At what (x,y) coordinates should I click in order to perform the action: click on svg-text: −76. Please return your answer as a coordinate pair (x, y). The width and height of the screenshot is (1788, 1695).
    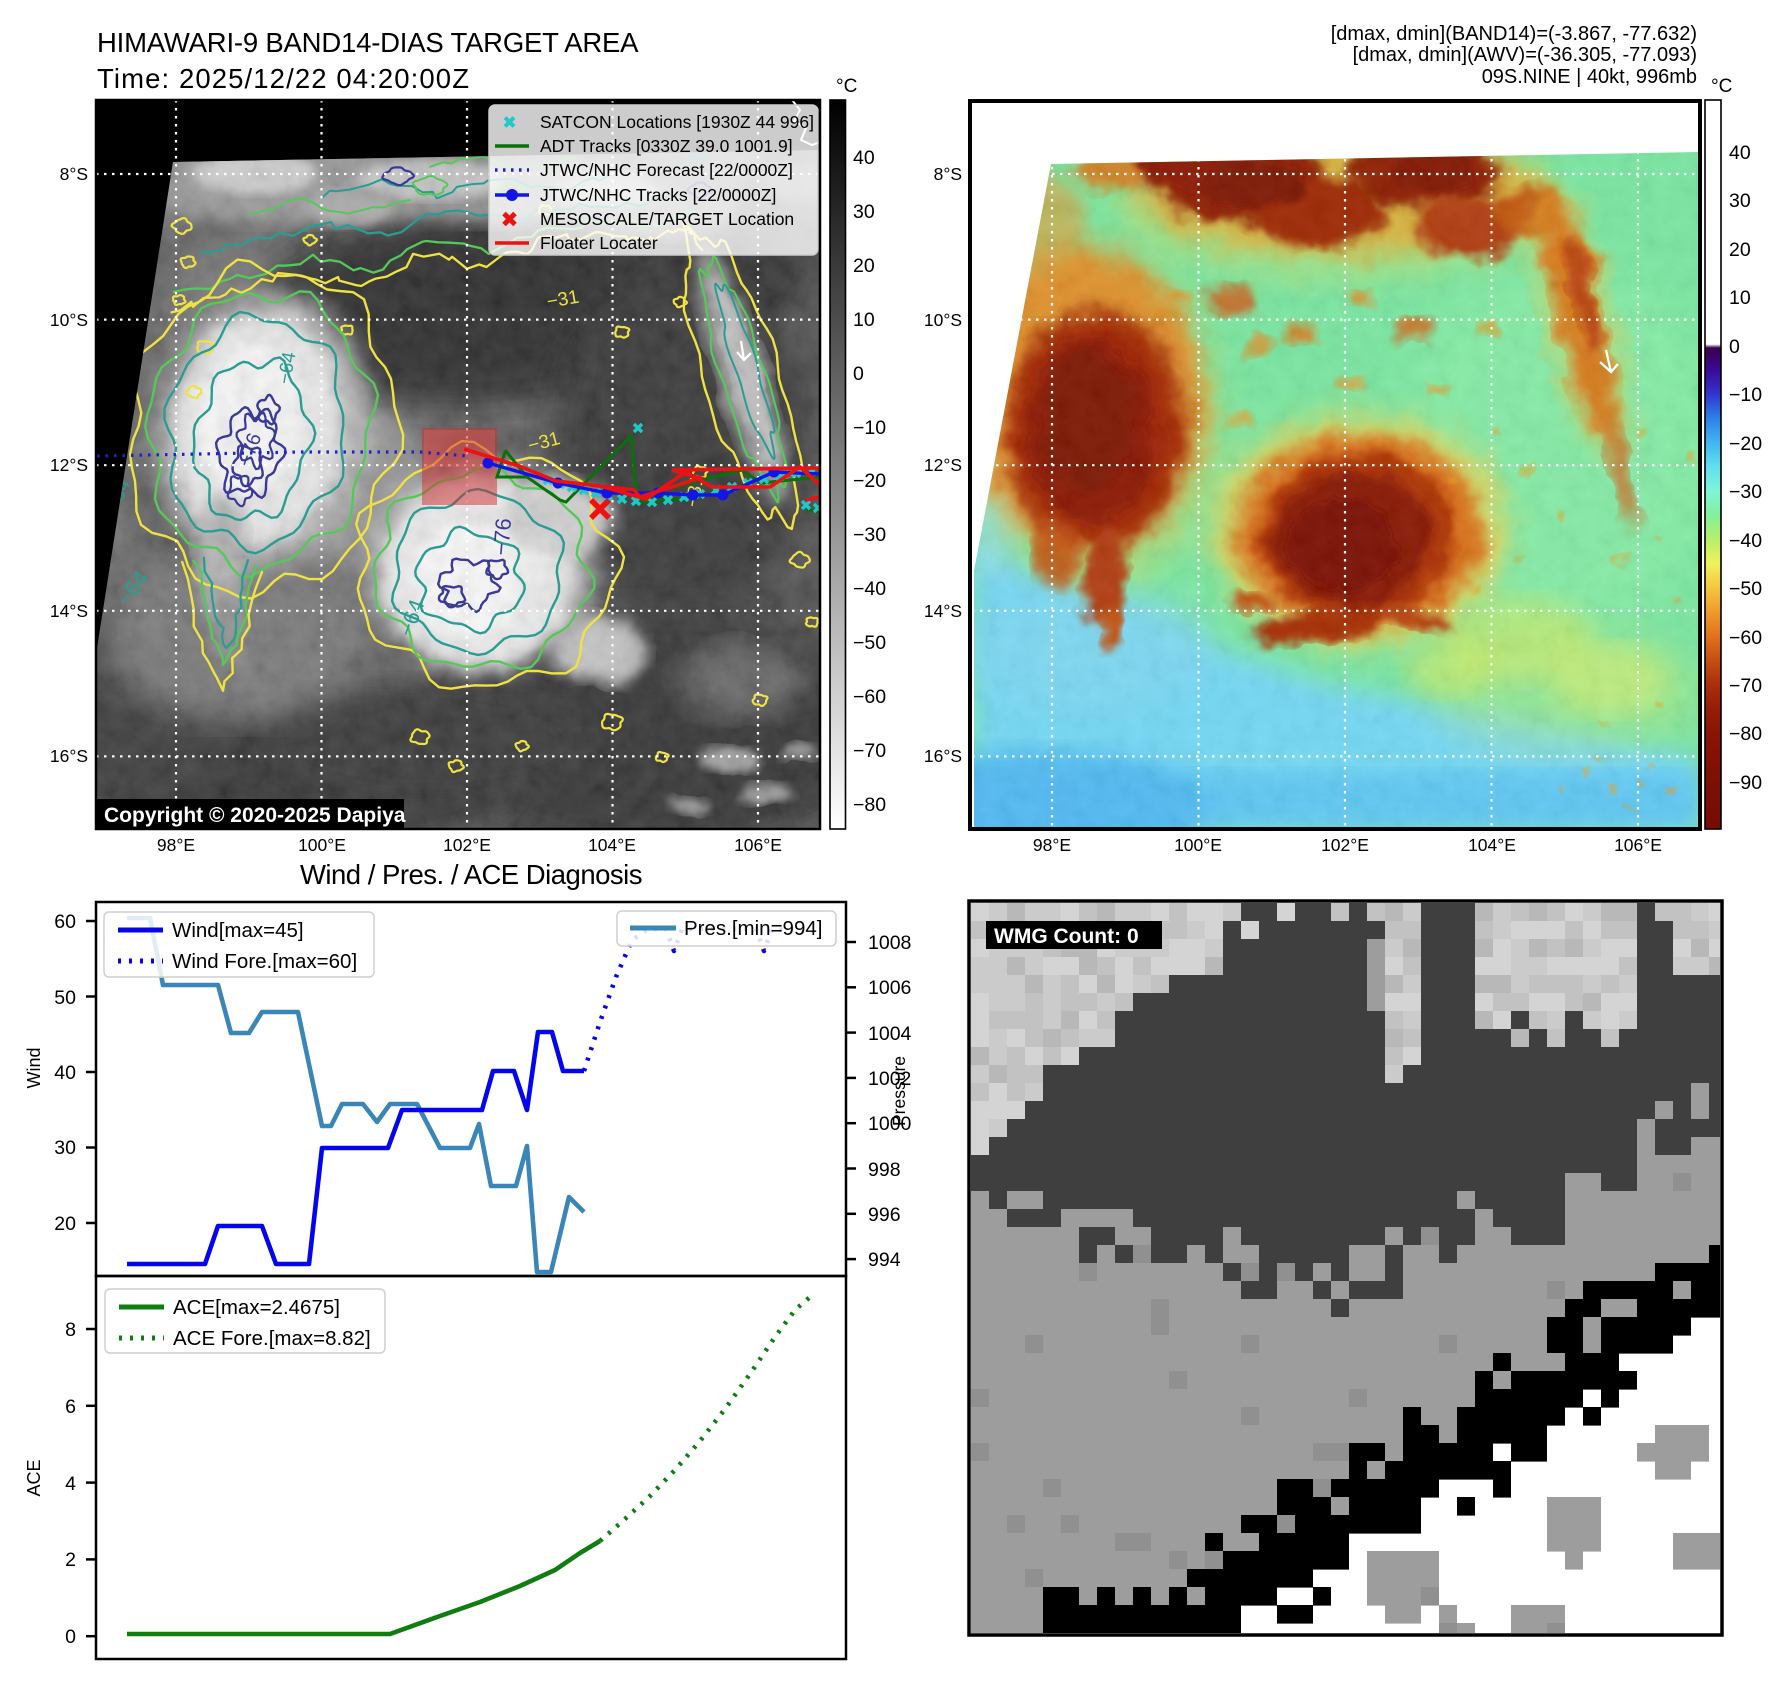
    Looking at the image, I should click on (502, 536).